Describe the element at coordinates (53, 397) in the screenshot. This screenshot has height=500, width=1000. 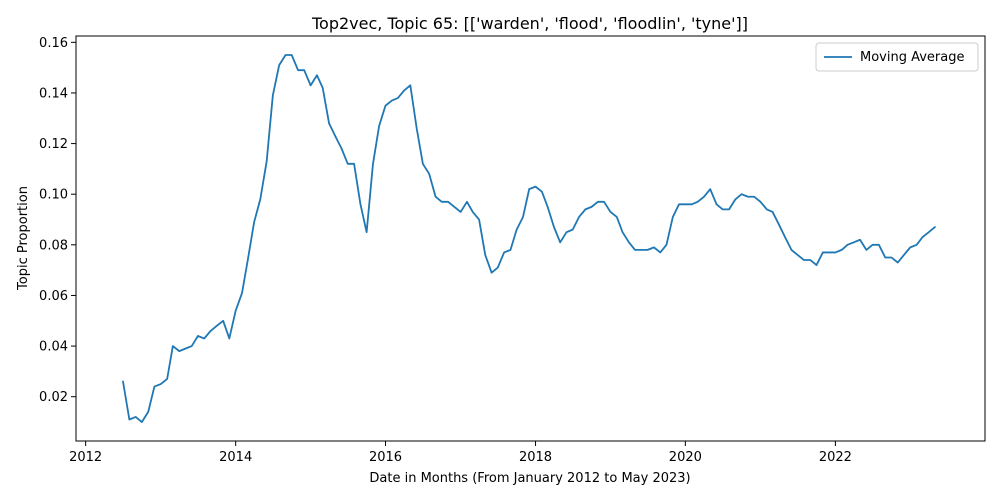
I see `y-tick-label: 0.02` at that location.